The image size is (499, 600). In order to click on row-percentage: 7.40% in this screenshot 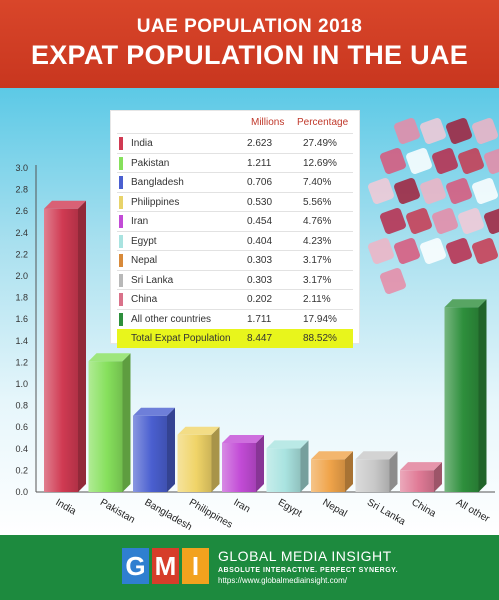, I will do `click(317, 182)`.